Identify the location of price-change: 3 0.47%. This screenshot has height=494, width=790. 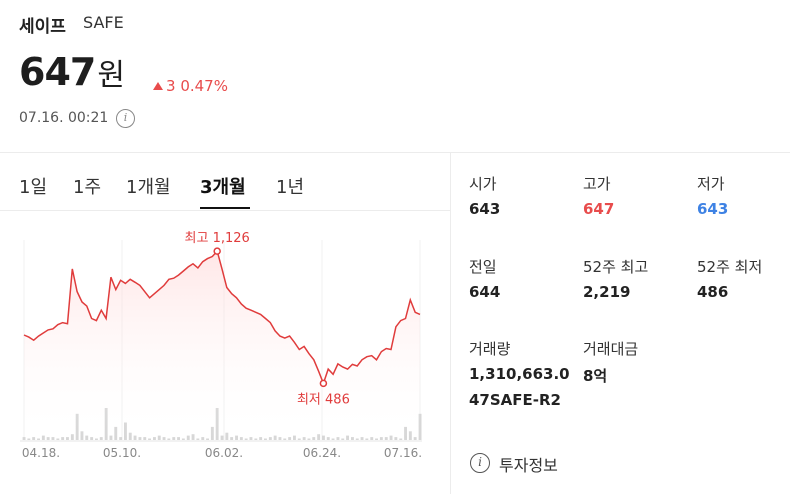
(190, 86).